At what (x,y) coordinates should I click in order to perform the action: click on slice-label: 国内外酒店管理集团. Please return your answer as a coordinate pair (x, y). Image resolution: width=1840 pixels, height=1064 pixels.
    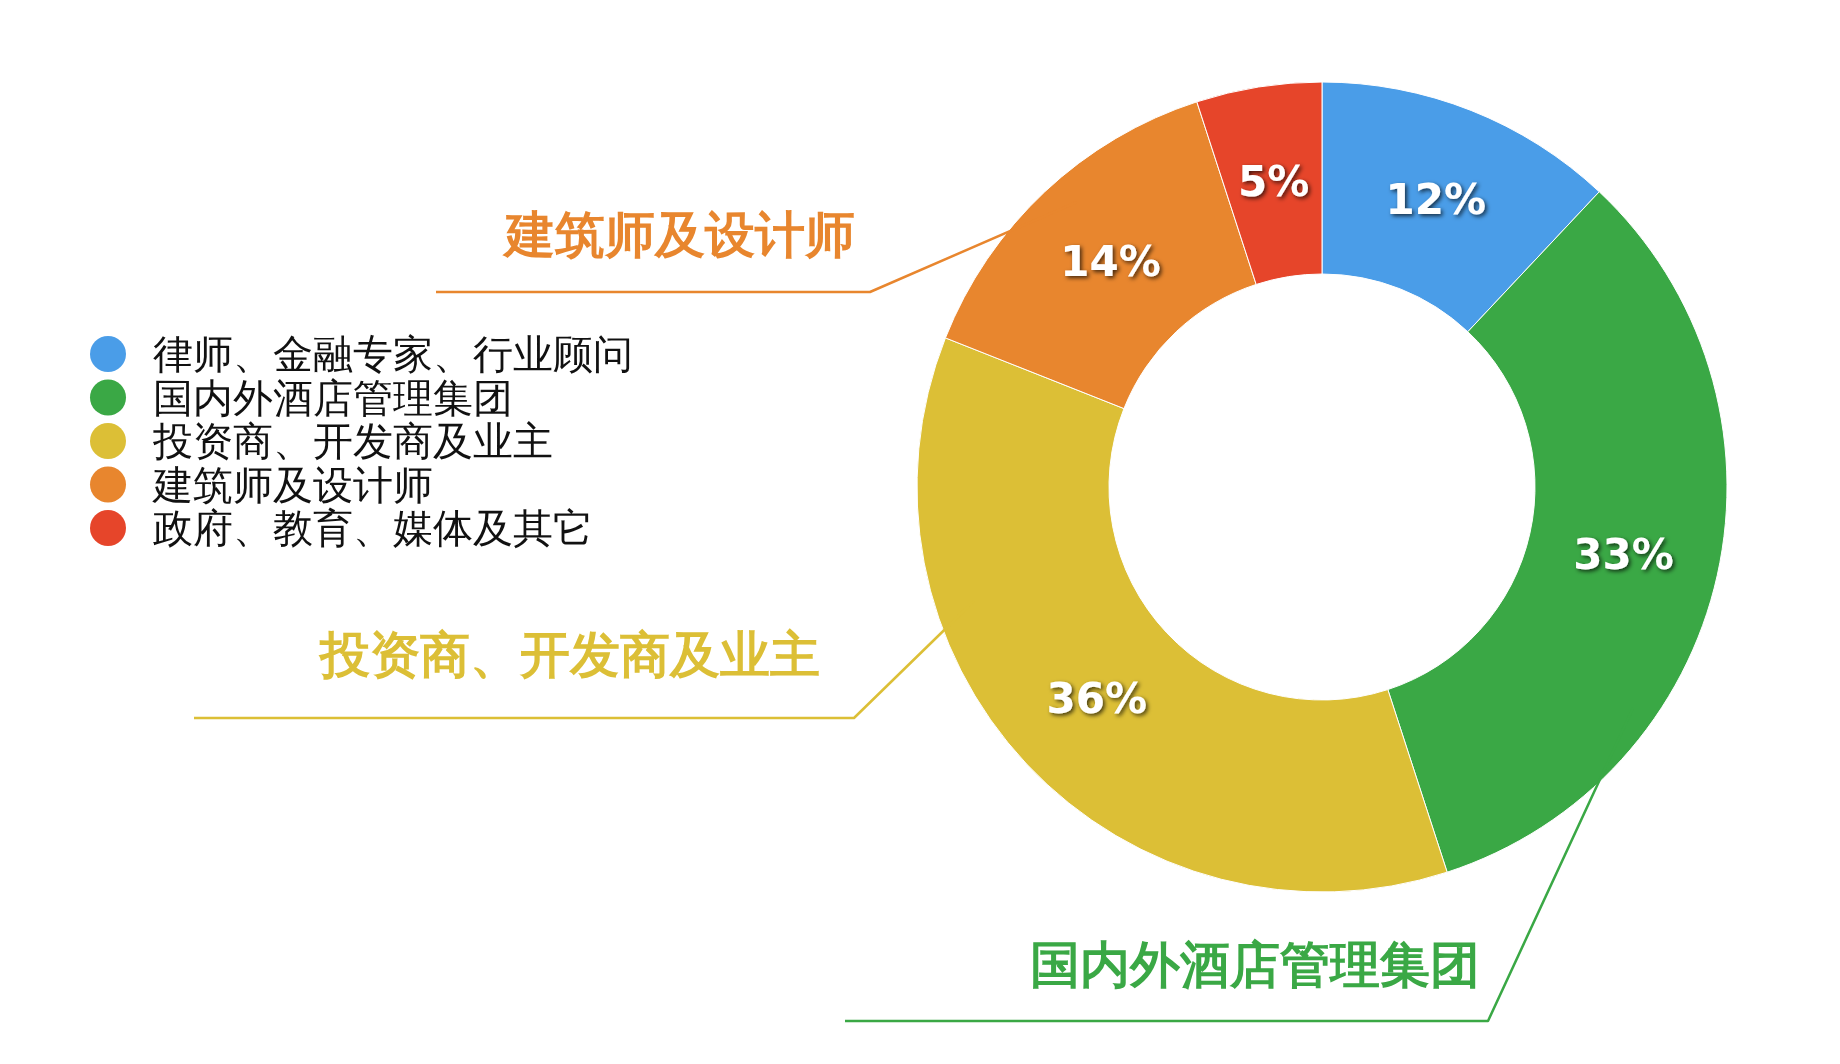
    Looking at the image, I should click on (1255, 965).